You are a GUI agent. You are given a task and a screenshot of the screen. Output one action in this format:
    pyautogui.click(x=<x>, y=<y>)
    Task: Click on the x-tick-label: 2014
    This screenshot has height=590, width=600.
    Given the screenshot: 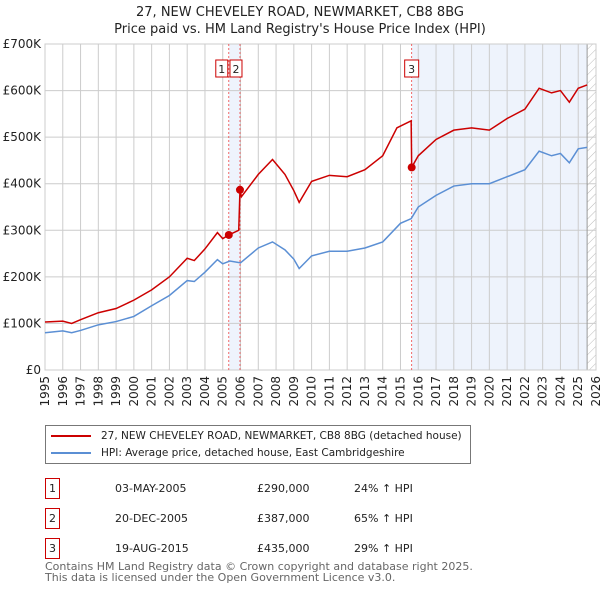 What is the action you would take?
    pyautogui.click(x=383, y=391)
    